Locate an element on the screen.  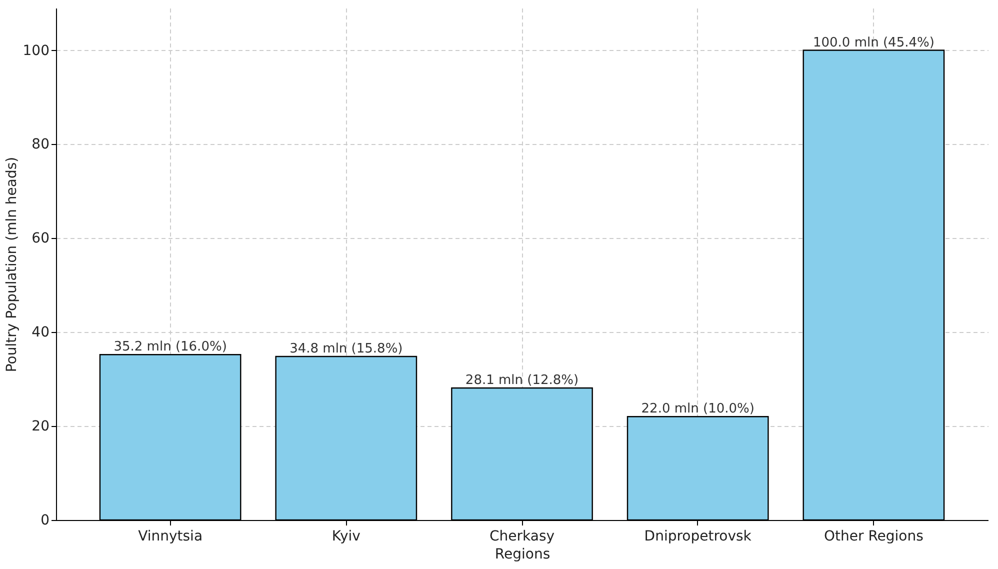
y-tick-label: 100 is located at coordinates (36, 50).